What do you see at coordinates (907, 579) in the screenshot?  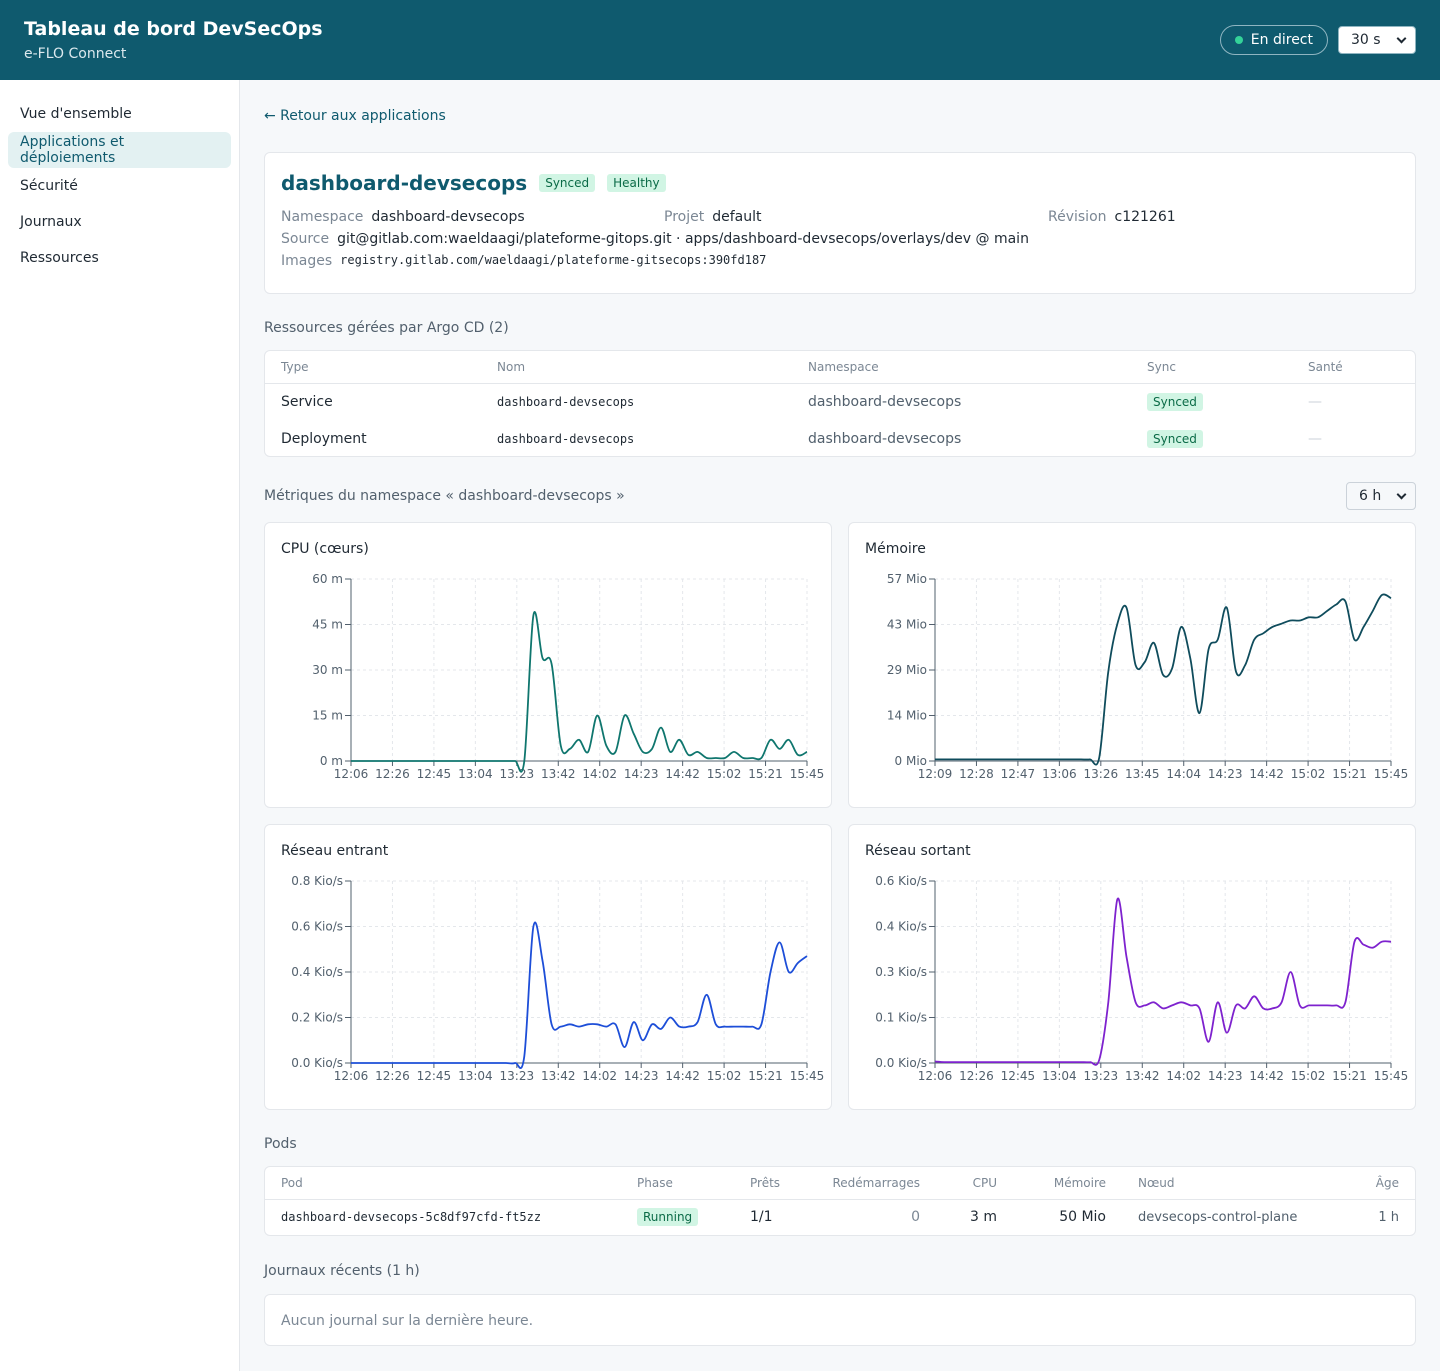 I see `y-tick-label: 57 Mio` at bounding box center [907, 579].